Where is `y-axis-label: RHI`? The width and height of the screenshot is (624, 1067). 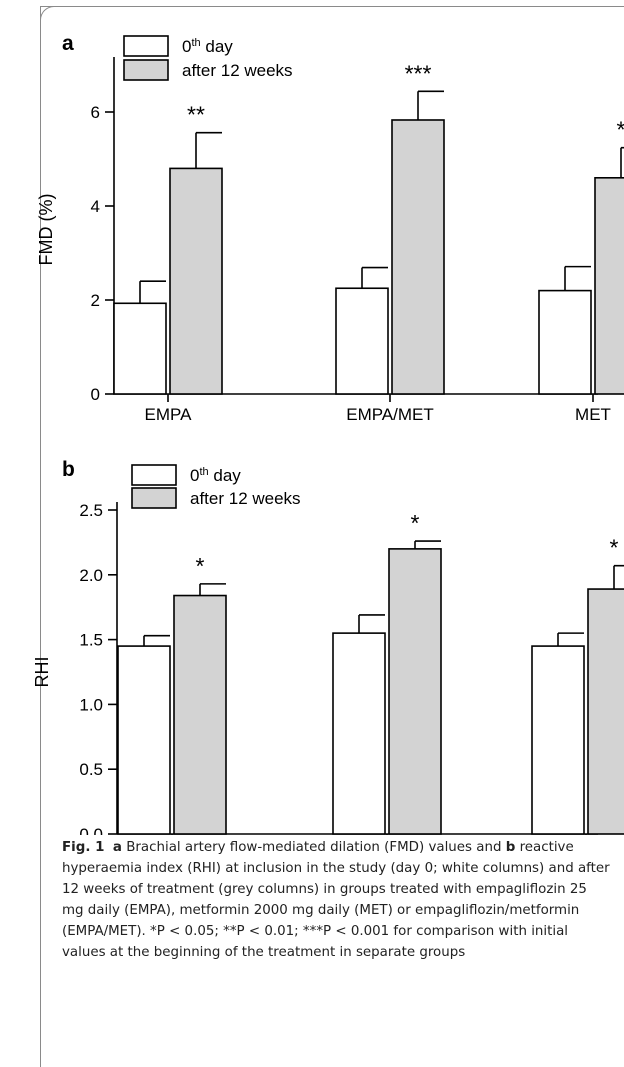 y-axis-label: RHI is located at coordinates (42, 672).